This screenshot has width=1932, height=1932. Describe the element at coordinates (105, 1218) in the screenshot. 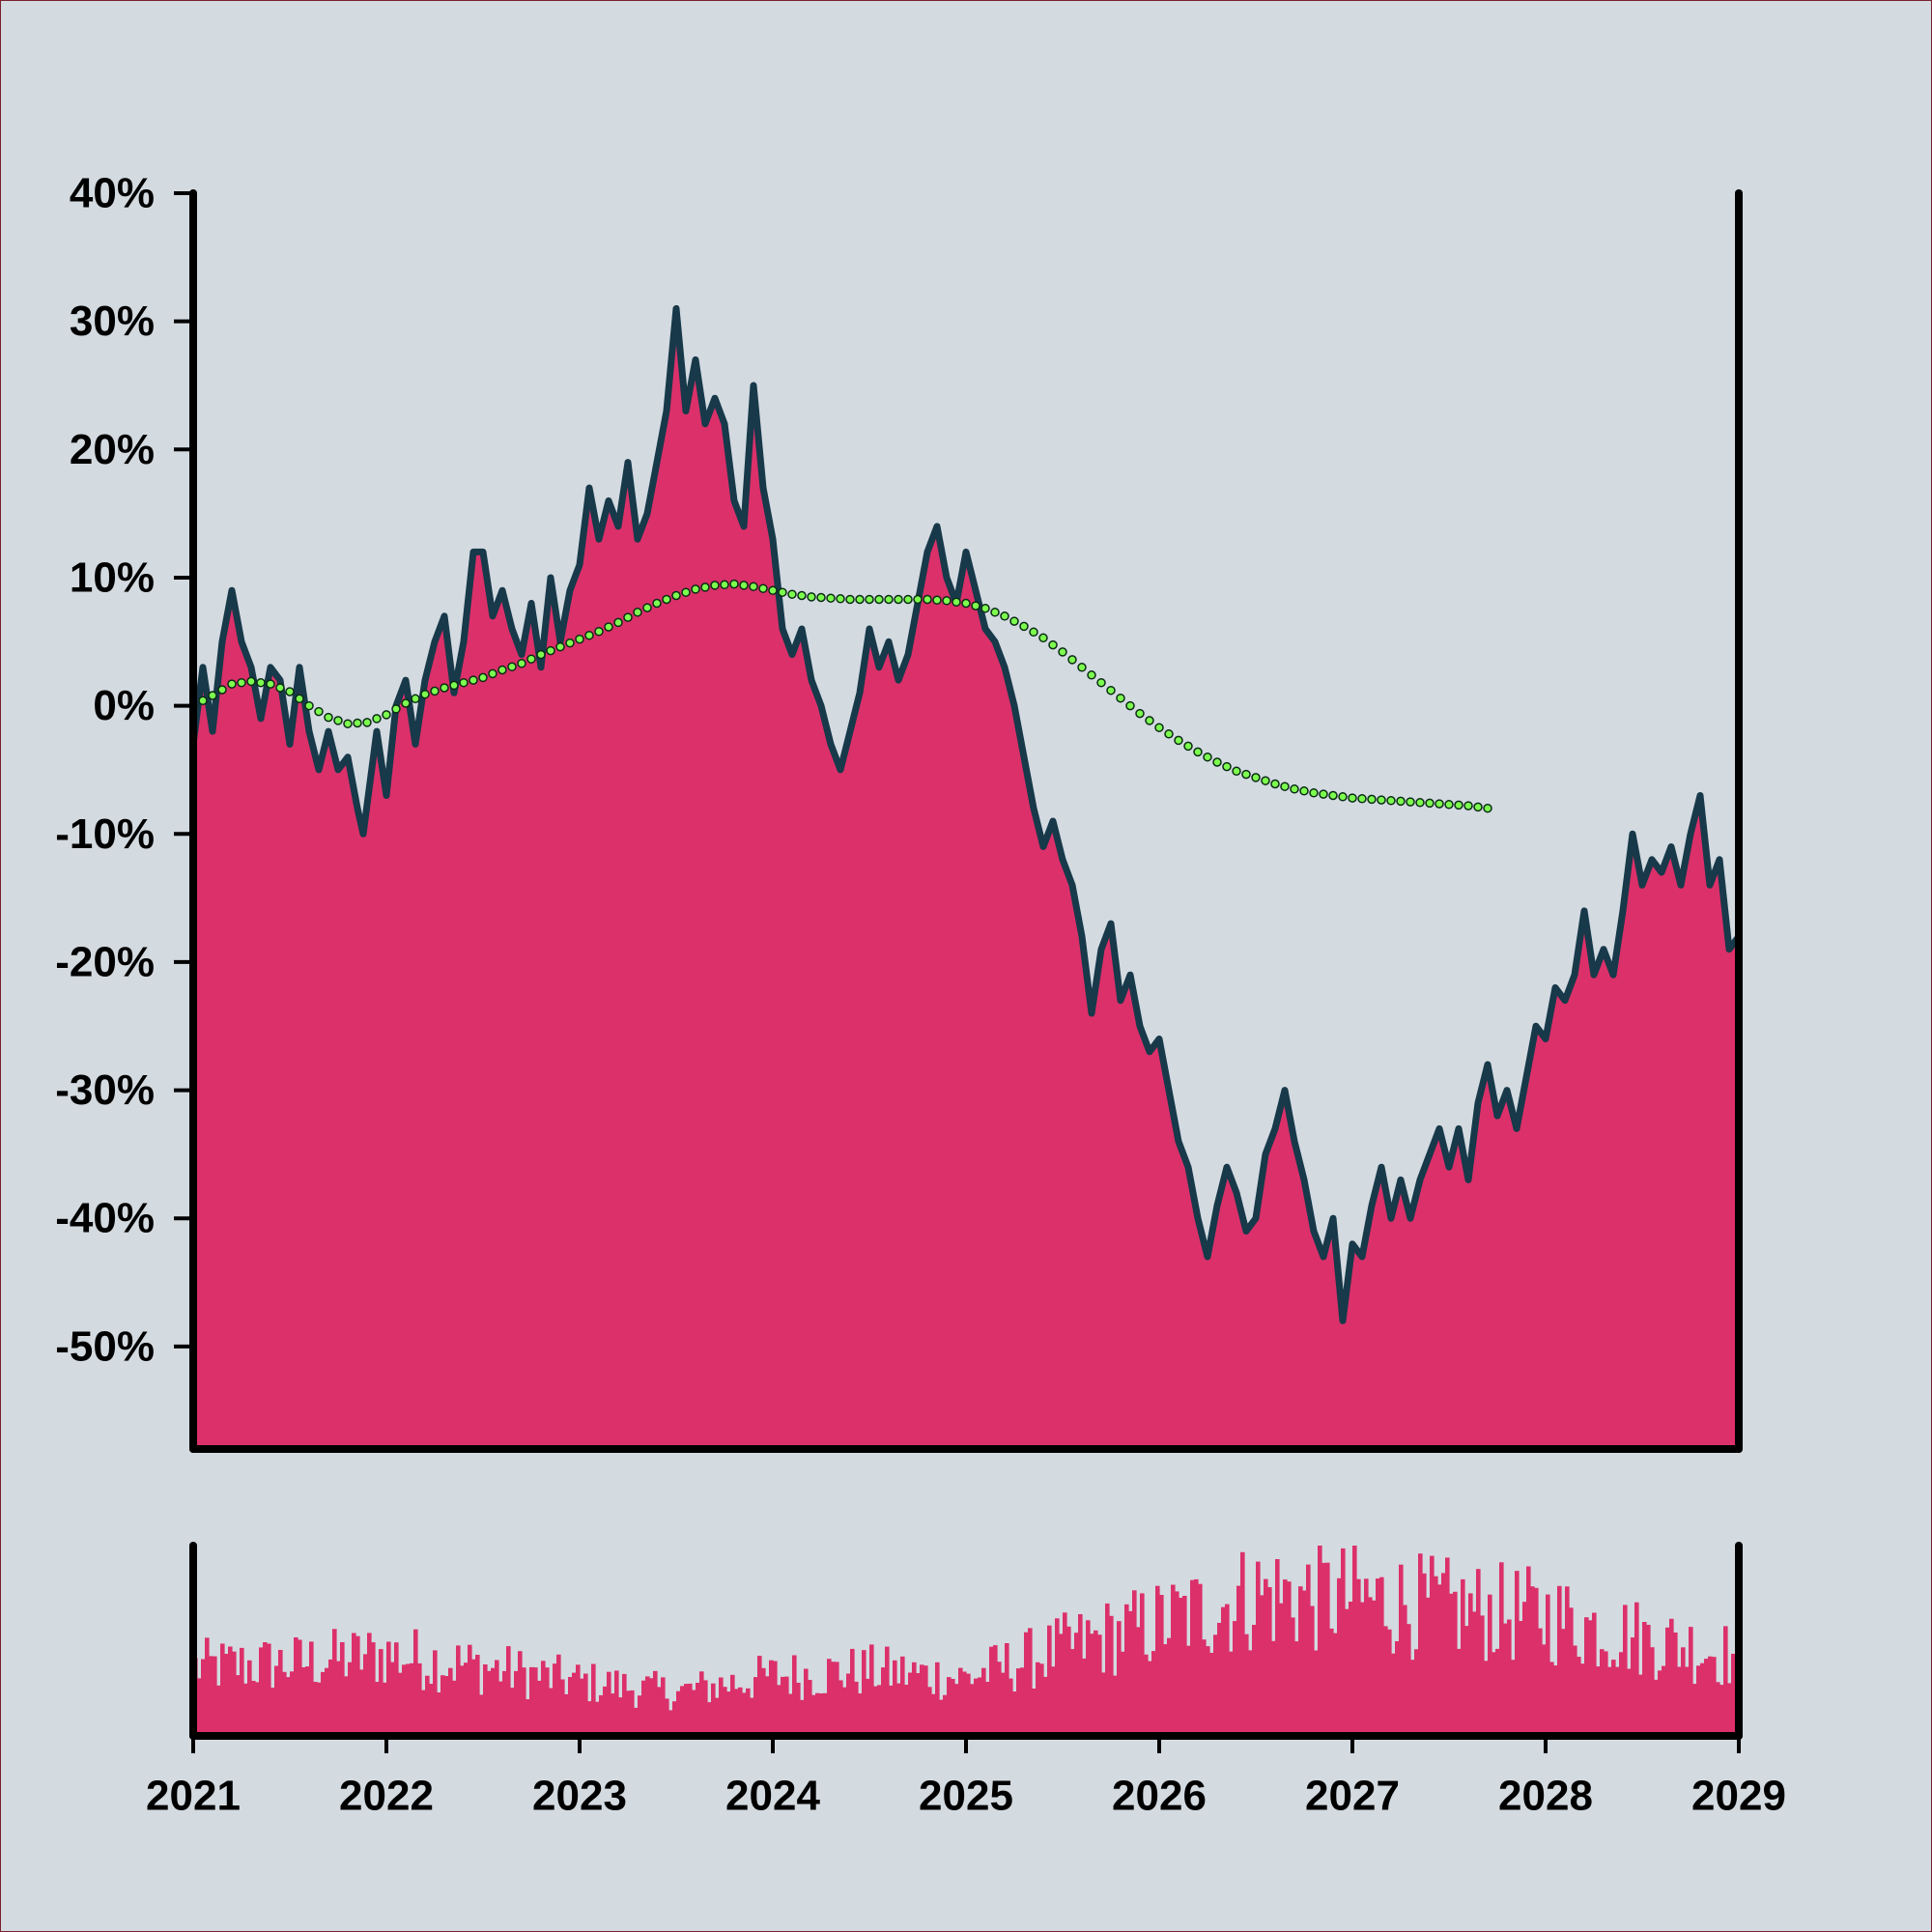

I see `y-tick-label: -40%` at that location.